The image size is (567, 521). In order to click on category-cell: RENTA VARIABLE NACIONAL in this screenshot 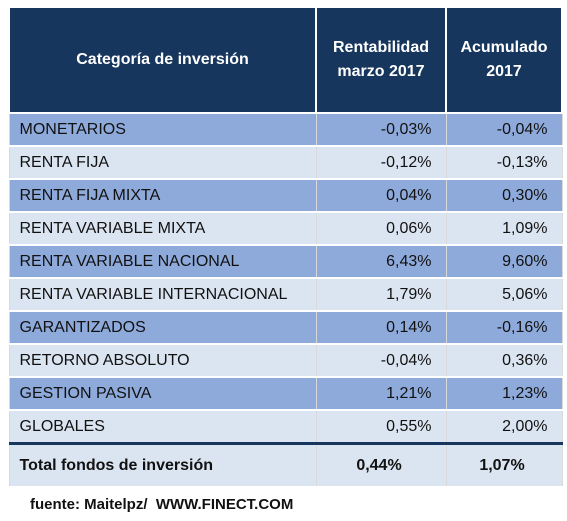, I will do `click(162, 262)`.